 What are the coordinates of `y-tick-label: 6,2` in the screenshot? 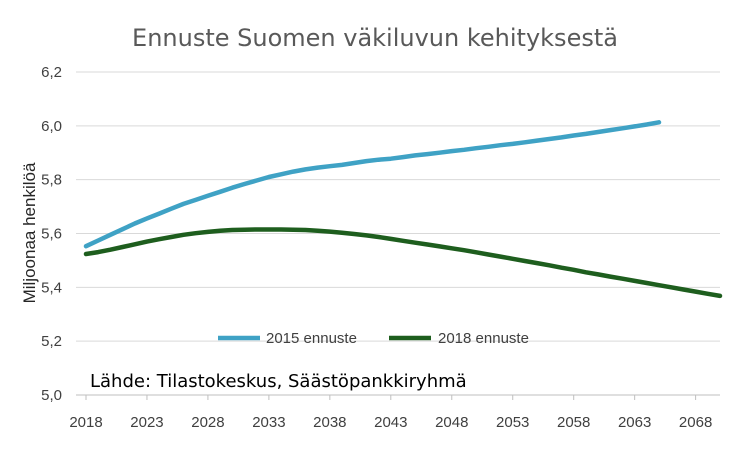 It's located at (51, 72).